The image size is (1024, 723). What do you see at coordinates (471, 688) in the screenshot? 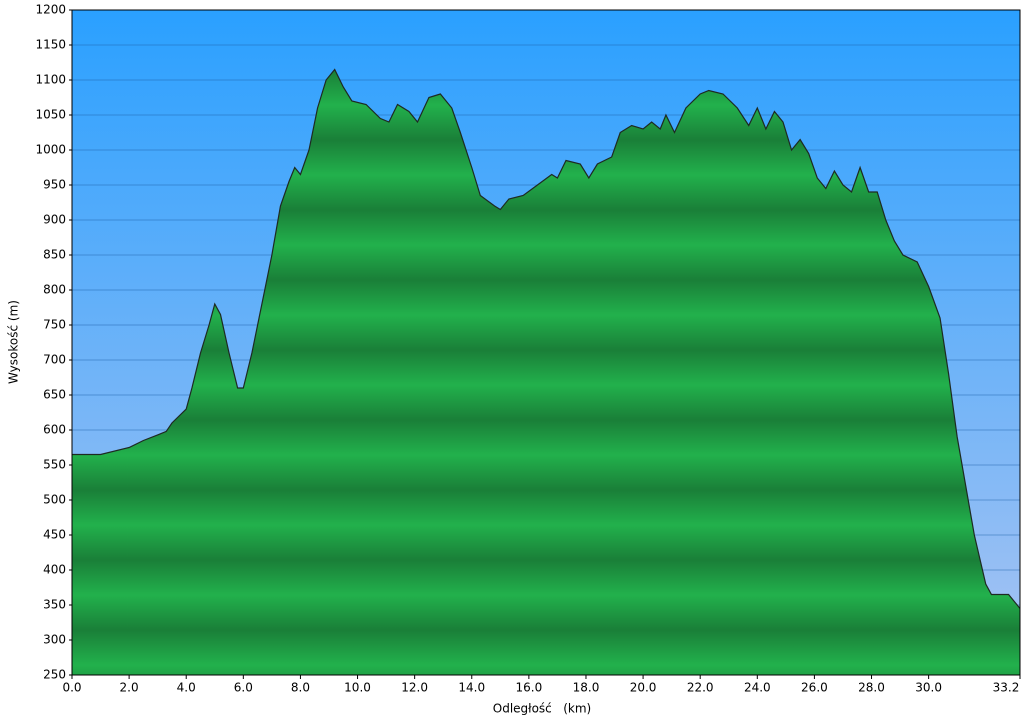
I see `x-tick-label: 14.0` at bounding box center [471, 688].